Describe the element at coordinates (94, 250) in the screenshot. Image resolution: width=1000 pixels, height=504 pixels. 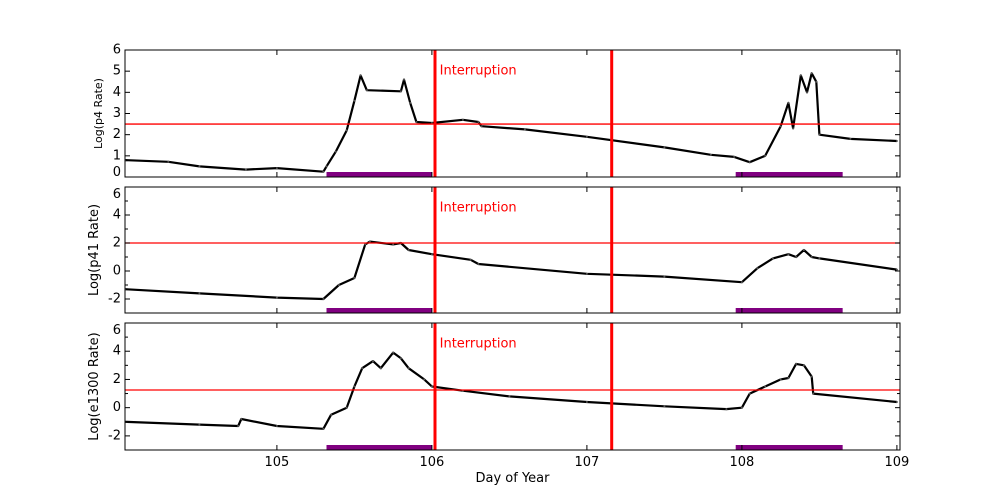
I see `y-axis-label: Log(p41 Rate)` at that location.